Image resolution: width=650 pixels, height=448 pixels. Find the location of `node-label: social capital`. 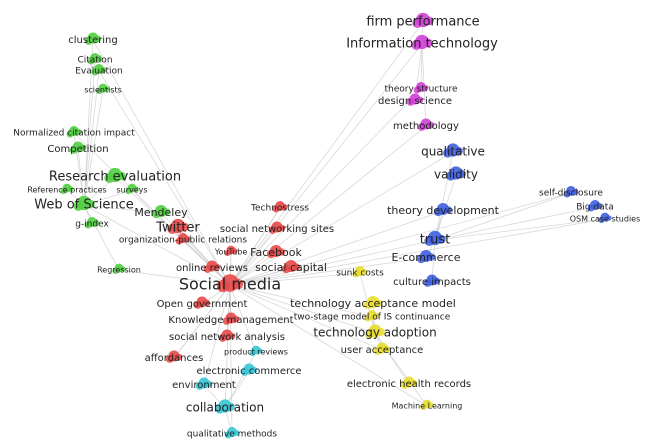

node-label: social capital is located at coordinates (291, 267).